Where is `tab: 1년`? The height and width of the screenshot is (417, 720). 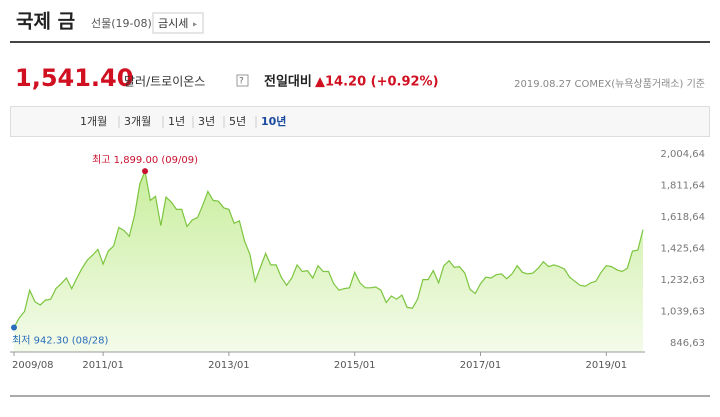 tab: 1년 is located at coordinates (176, 121).